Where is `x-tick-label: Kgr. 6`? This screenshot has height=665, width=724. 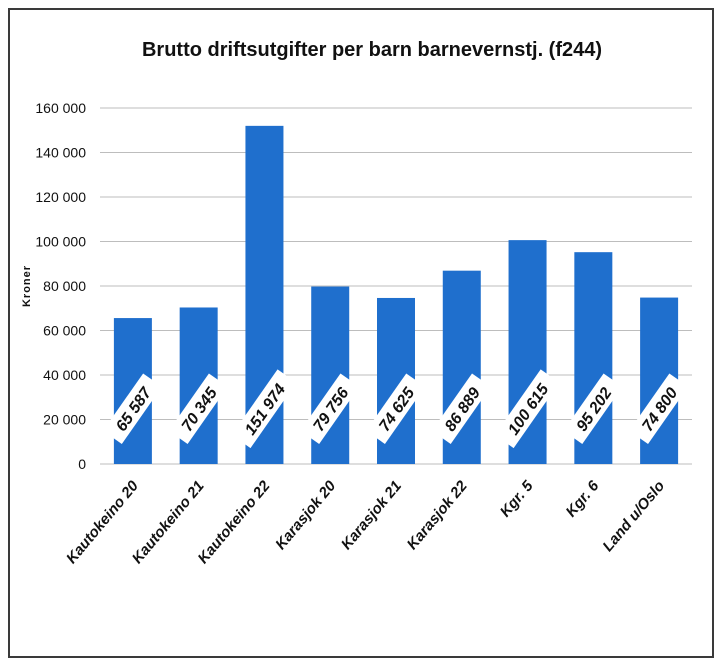 x-tick-label: Kgr. 6 is located at coordinates (583, 498).